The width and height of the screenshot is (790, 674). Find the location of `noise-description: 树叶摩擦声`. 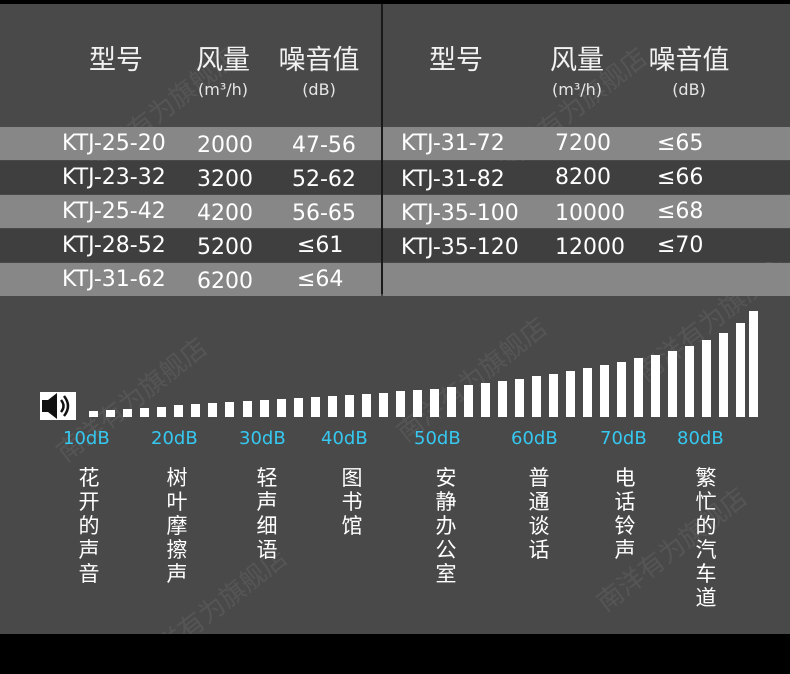

noise-description: 树叶摩擦声 is located at coordinates (177, 526).